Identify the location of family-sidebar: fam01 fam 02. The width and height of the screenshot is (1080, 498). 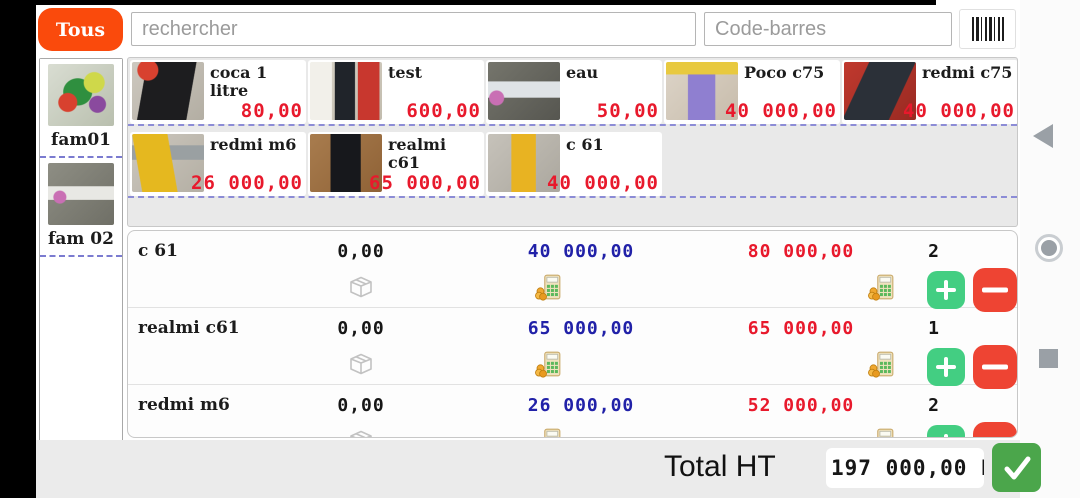
(81, 274).